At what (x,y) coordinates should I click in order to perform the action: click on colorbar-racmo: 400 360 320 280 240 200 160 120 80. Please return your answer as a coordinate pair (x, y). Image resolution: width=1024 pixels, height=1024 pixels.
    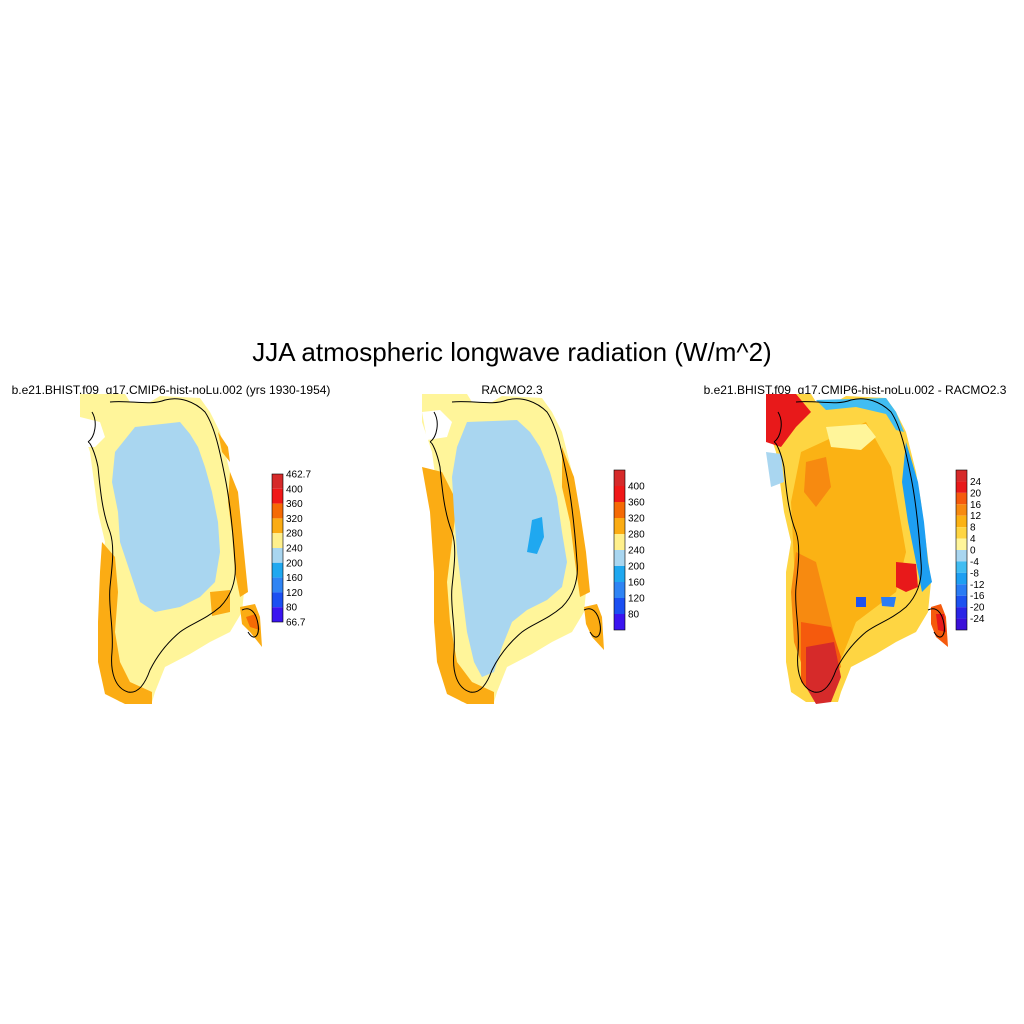
    Looking at the image, I should click on (629, 550).